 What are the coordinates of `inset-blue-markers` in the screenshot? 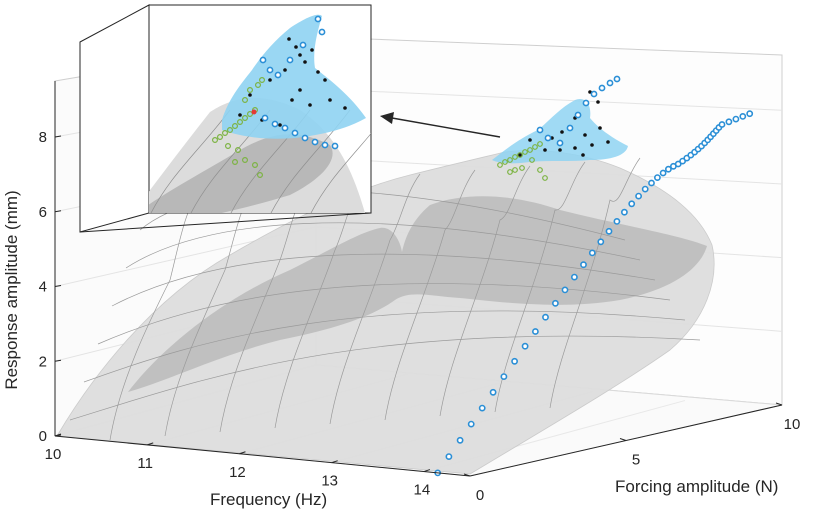 It's located at (299, 82).